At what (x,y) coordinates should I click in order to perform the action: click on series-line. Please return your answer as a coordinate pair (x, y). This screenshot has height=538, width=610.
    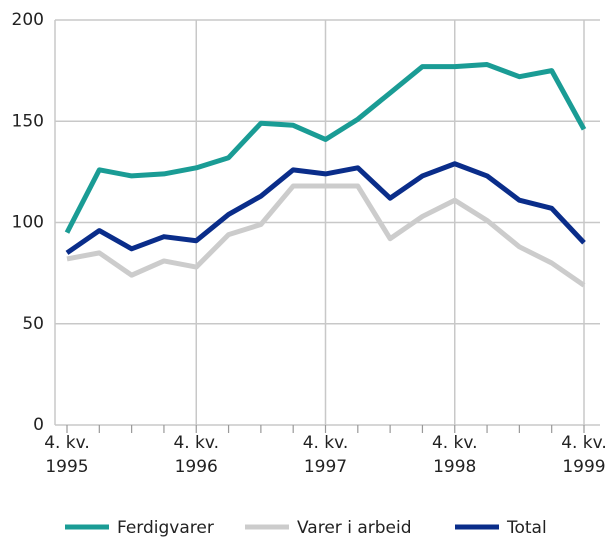
    Looking at the image, I should click on (325, 208).